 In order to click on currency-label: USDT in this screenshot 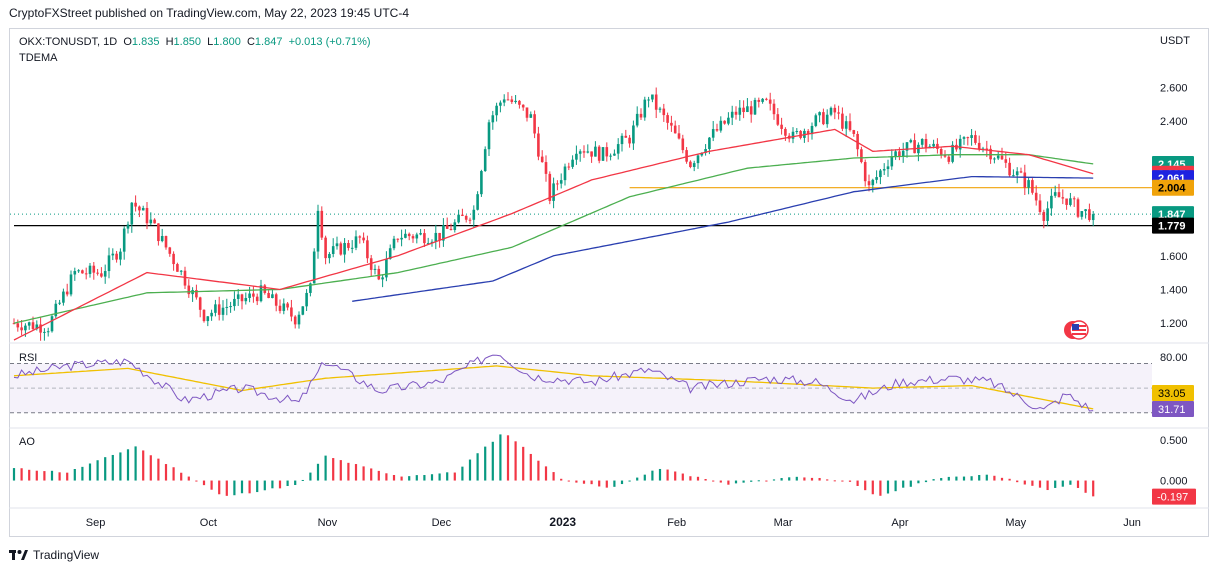, I will do `click(1175, 41)`.